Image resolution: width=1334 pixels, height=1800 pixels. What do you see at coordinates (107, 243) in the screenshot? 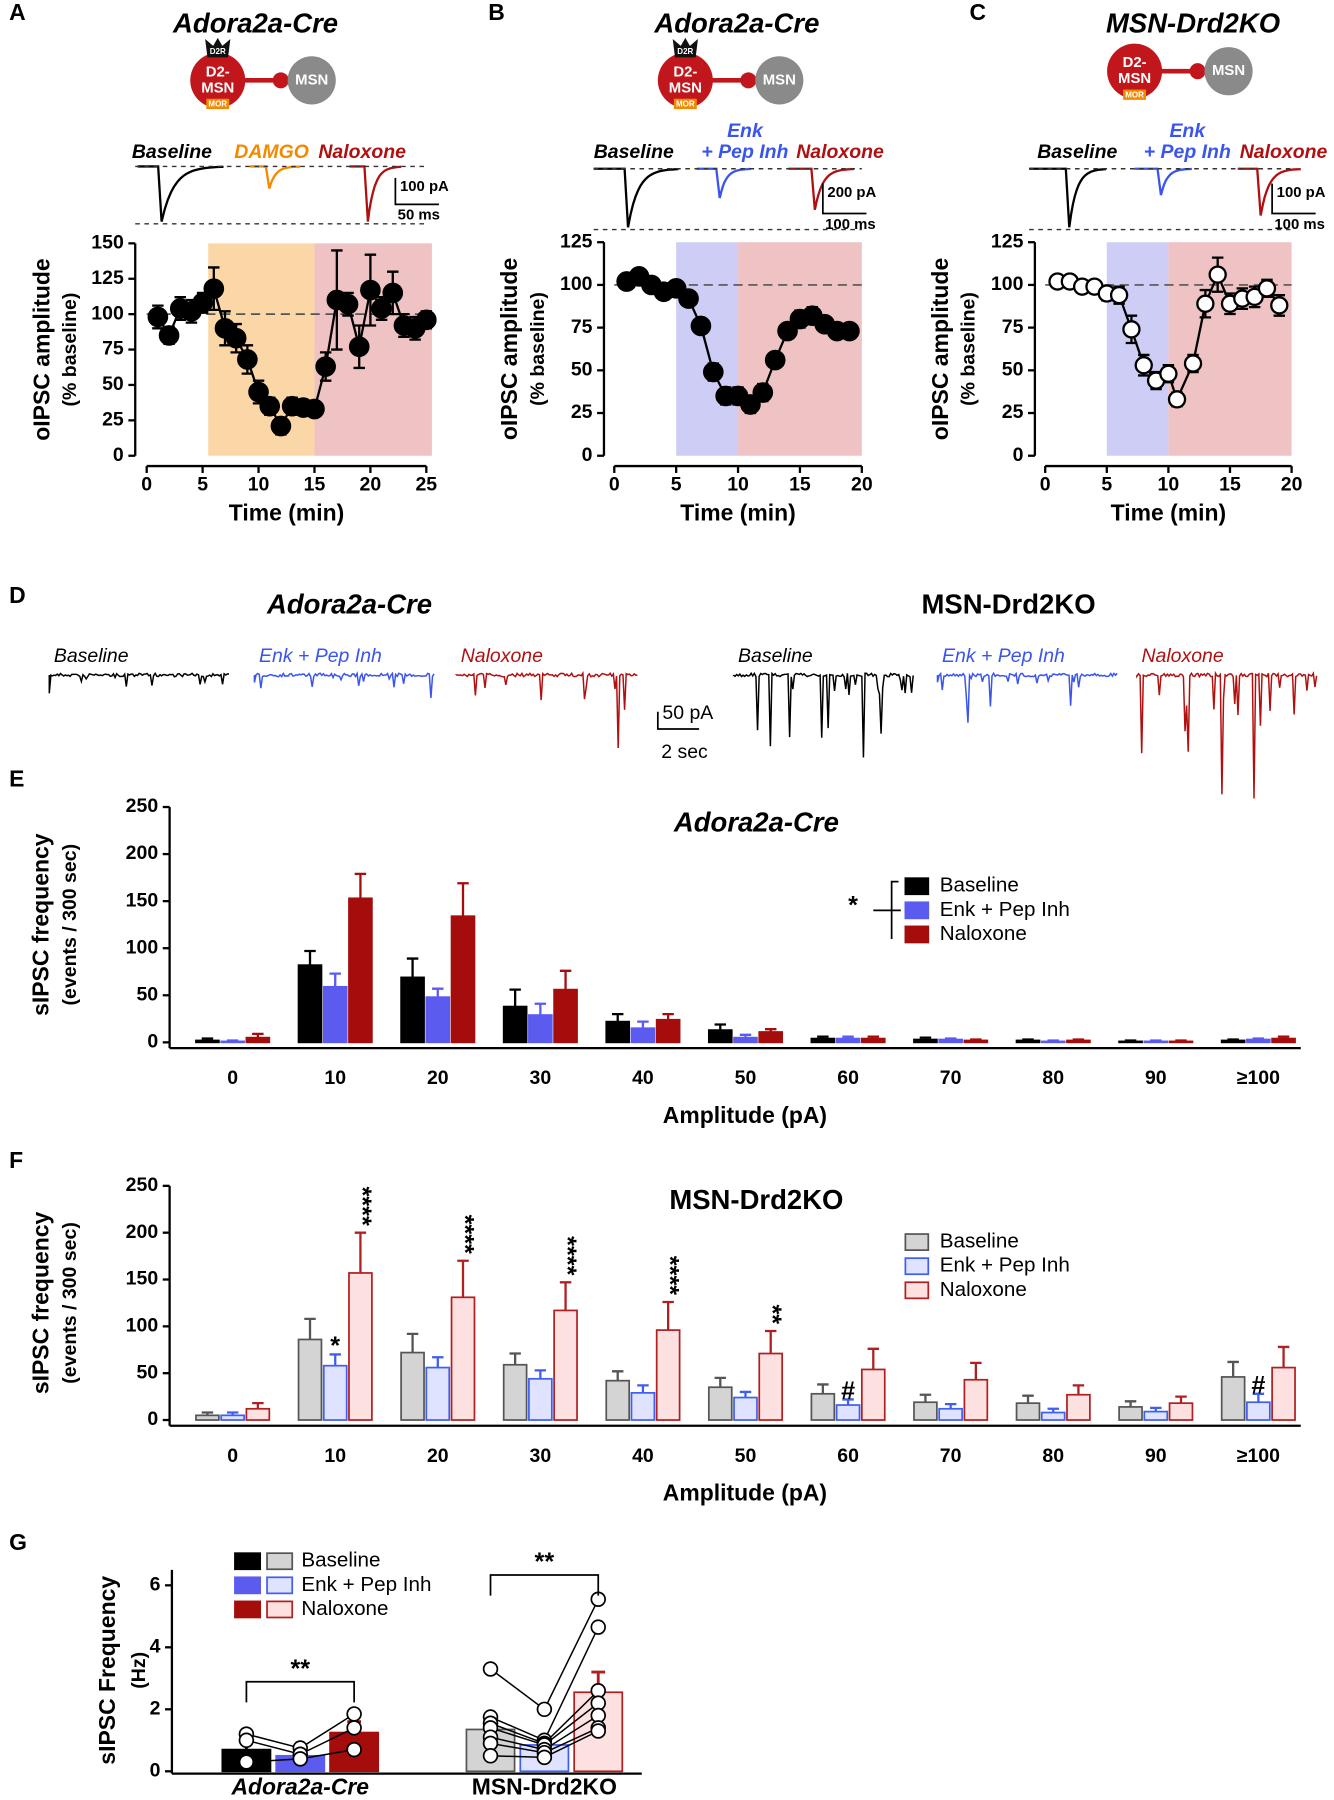
I see `y-tick-label: 150` at bounding box center [107, 243].